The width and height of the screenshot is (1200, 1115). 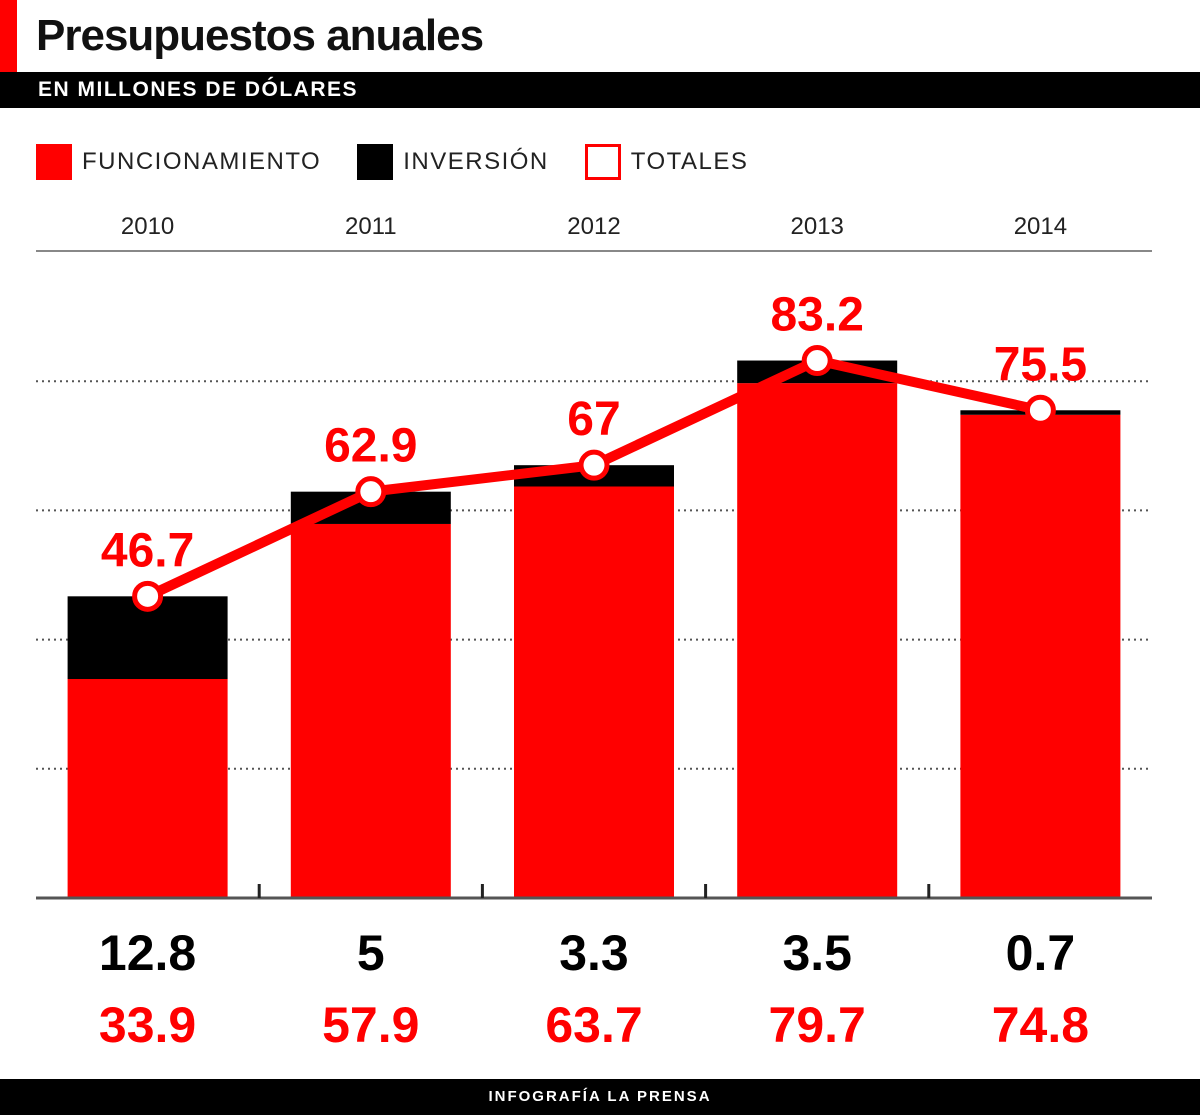 I want to click on total-data-label: 62.9, so click(x=370, y=446).